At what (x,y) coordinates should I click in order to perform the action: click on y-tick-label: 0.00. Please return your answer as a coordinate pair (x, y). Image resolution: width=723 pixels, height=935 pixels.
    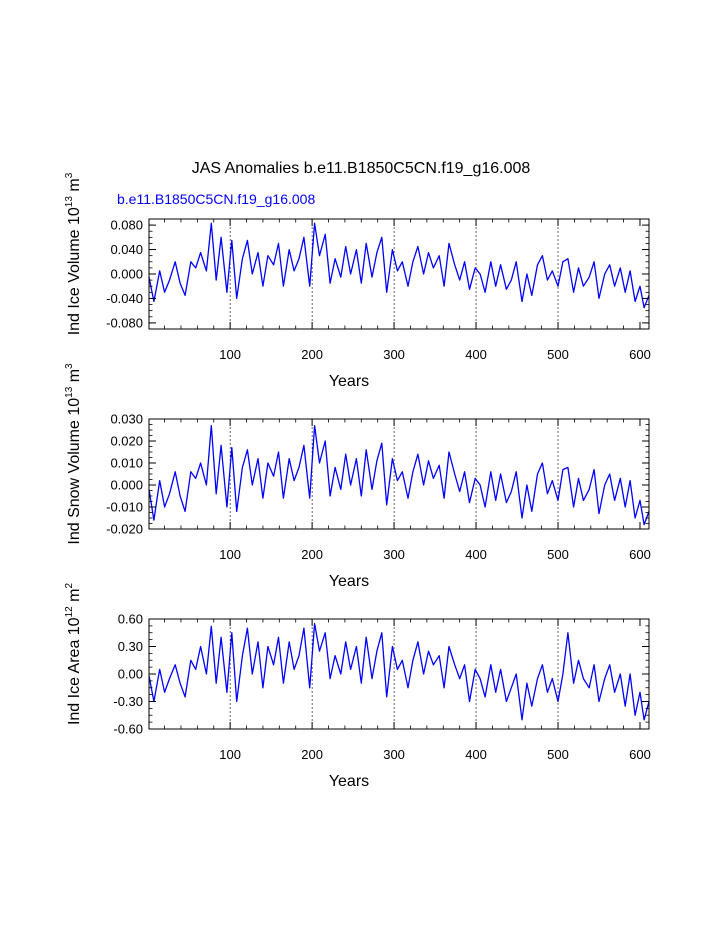
    Looking at the image, I should click on (130, 674).